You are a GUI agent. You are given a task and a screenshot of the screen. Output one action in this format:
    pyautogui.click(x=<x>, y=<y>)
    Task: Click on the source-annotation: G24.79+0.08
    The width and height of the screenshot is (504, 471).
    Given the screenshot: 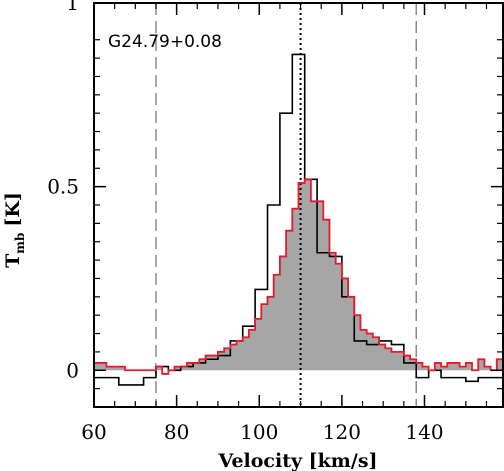 What is the action you would take?
    pyautogui.click(x=165, y=42)
    